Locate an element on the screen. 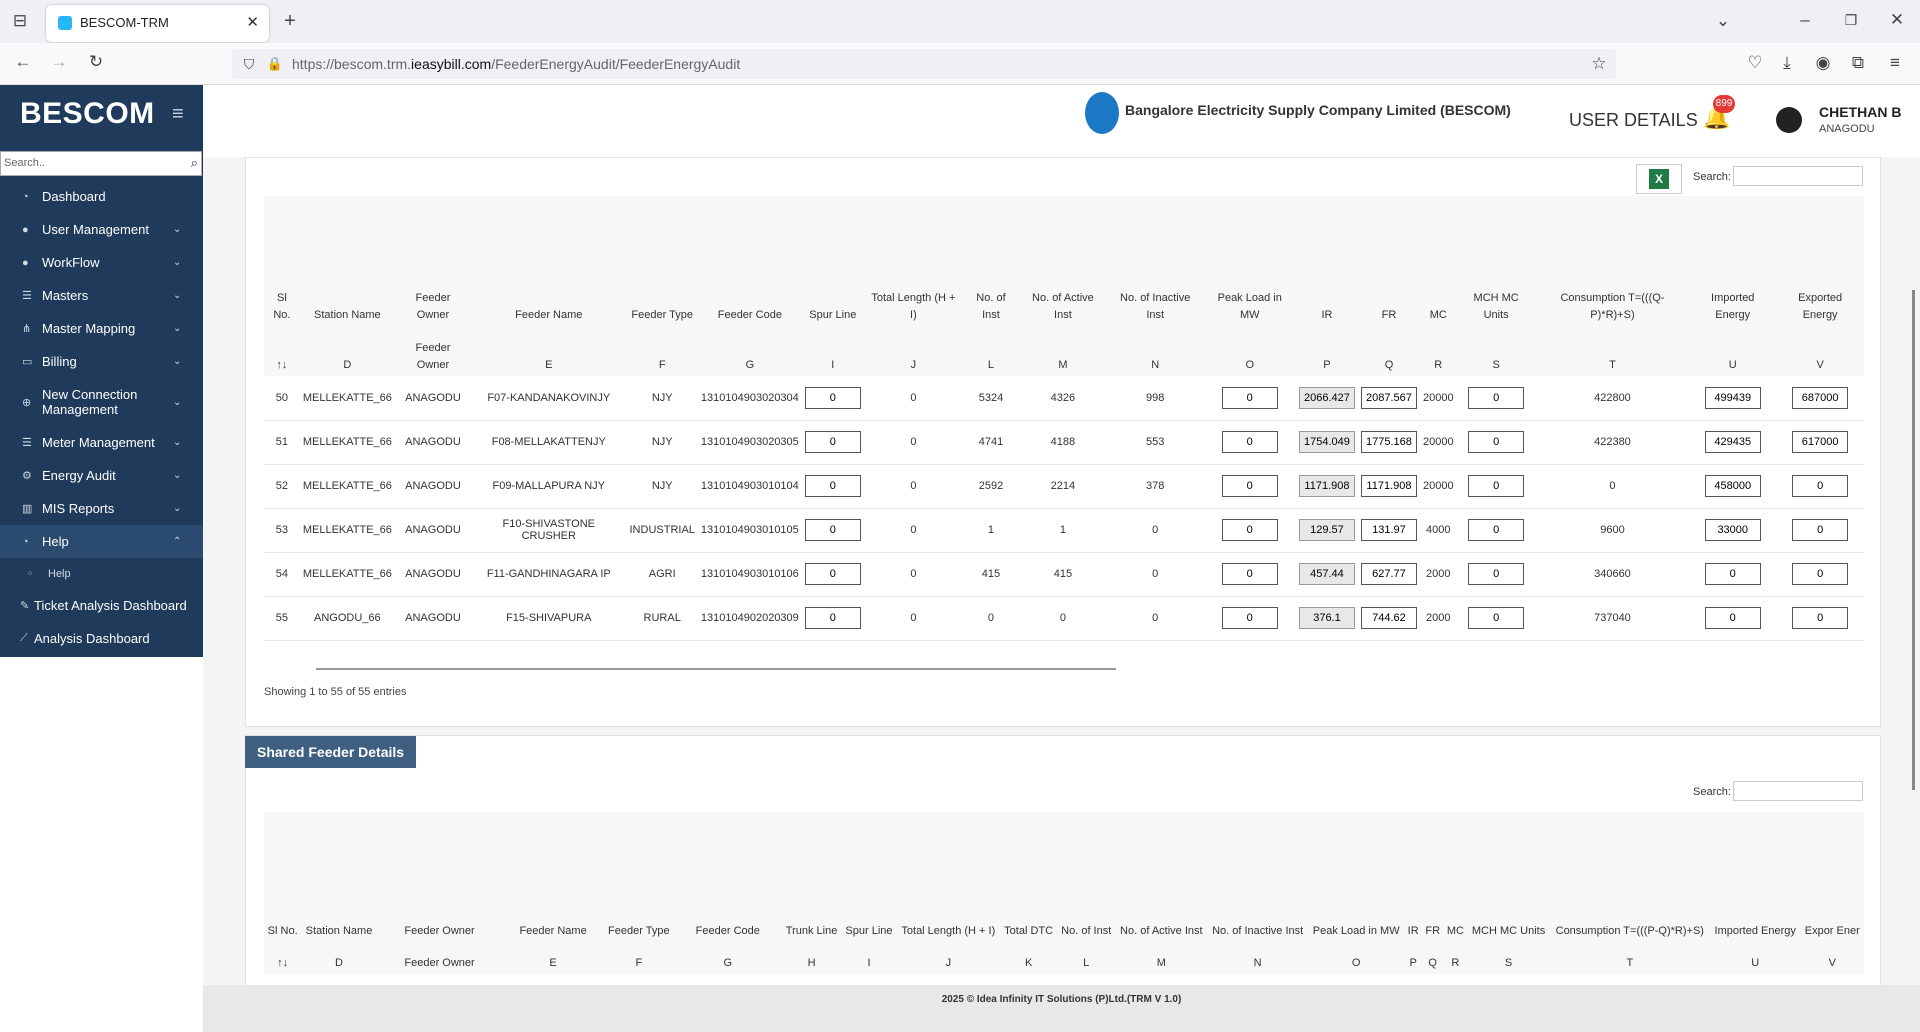 This screenshot has width=1920, height=1032. sidebar-item-masters: ☰ Masters ⌄ is located at coordinates (101, 295).